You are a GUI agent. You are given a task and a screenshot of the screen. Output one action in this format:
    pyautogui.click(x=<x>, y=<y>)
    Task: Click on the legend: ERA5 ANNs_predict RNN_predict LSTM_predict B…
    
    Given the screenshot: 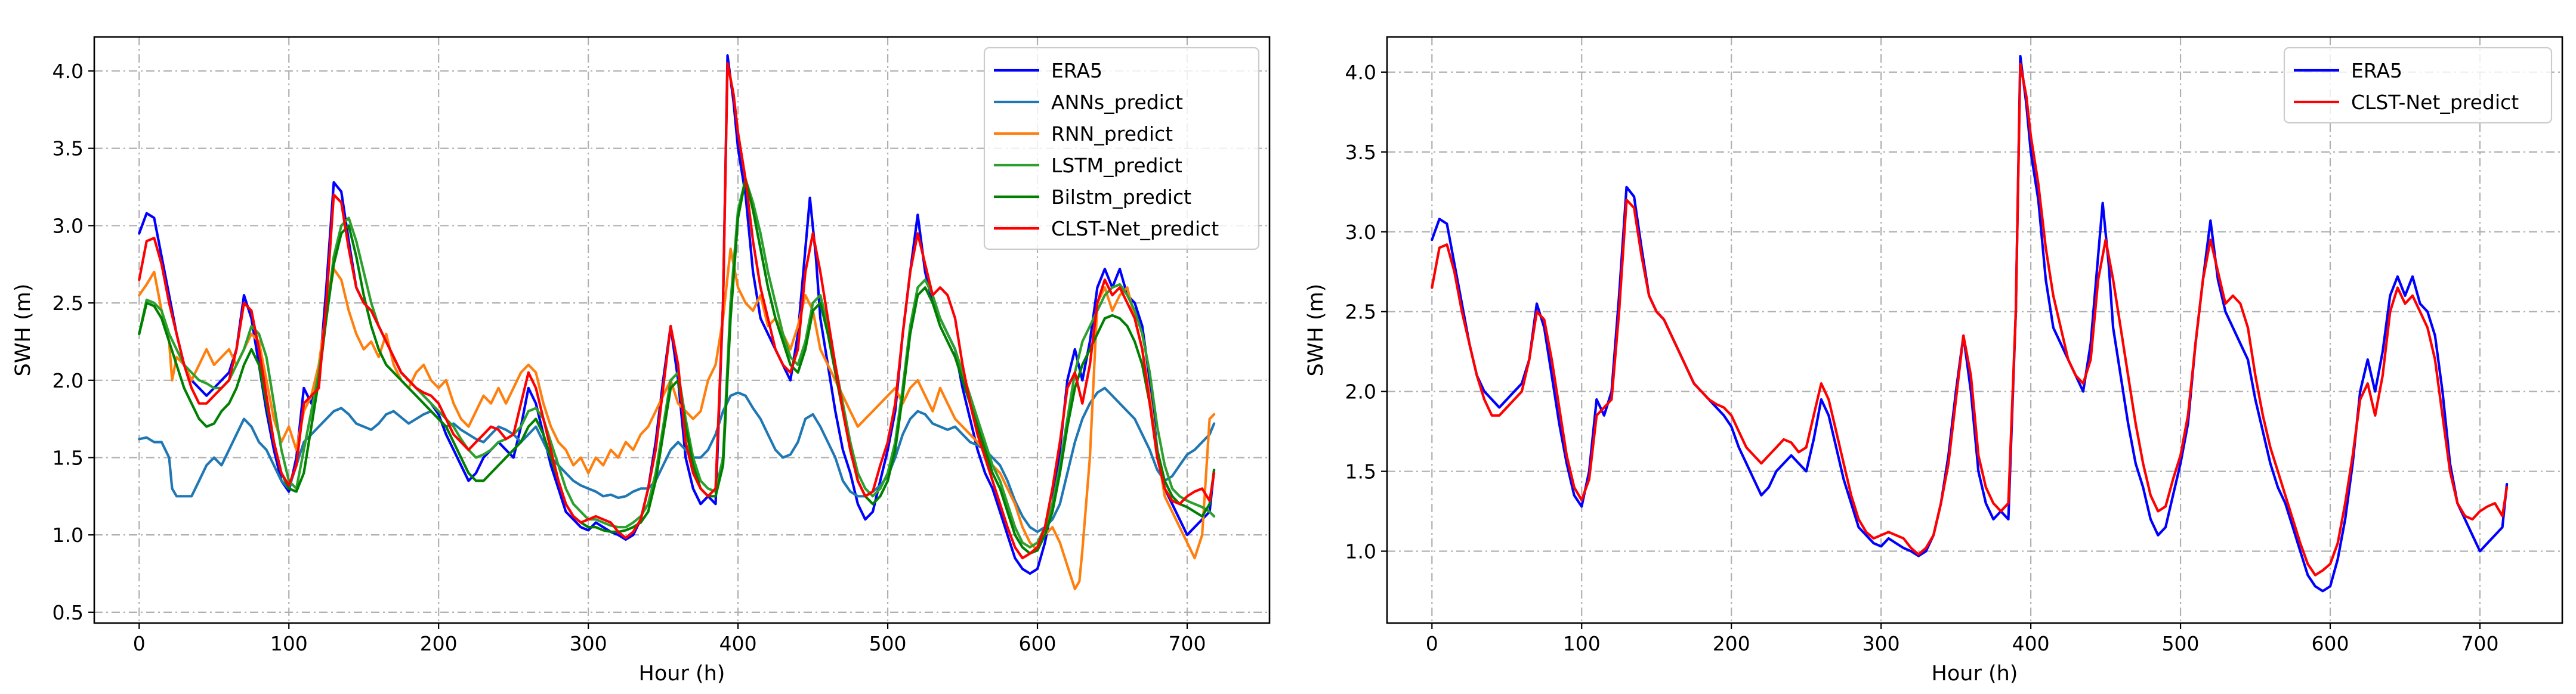 What is the action you would take?
    pyautogui.click(x=1121, y=148)
    